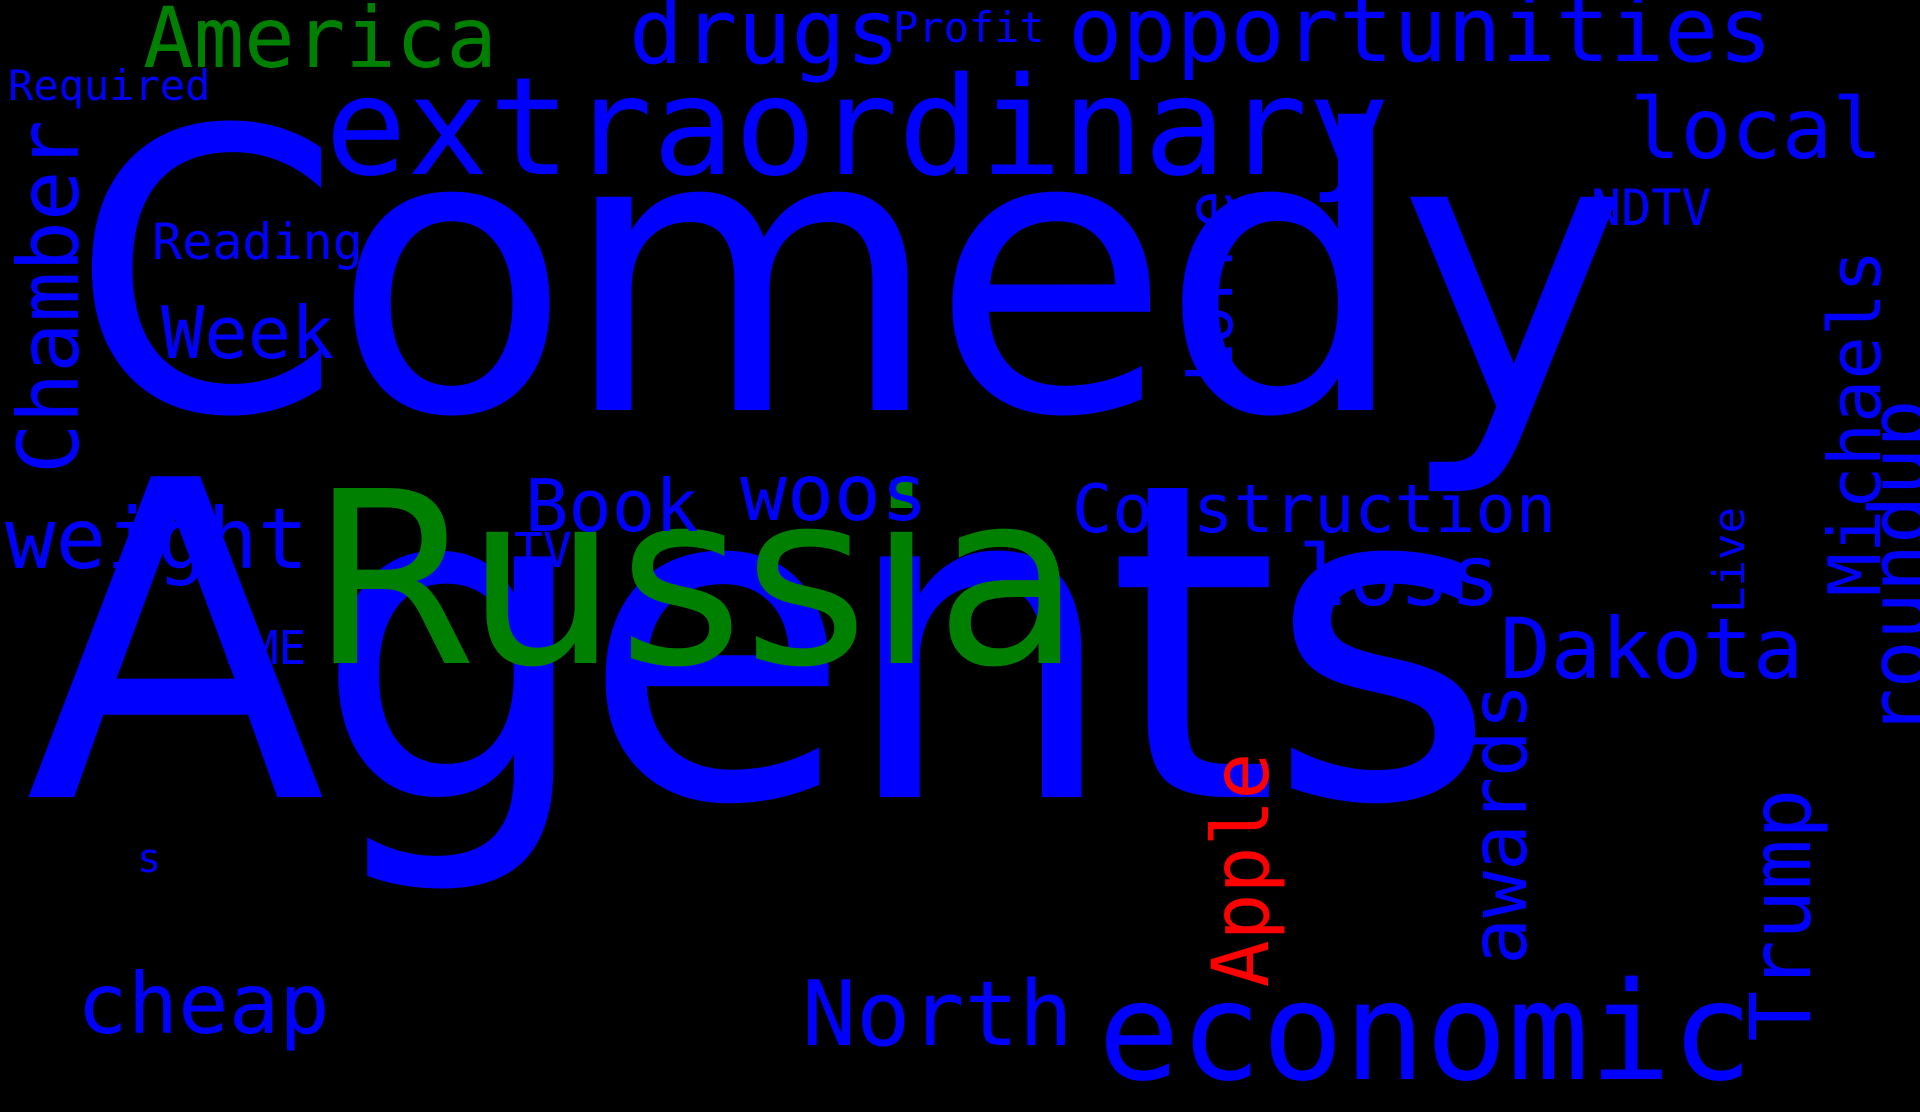  What do you see at coordinates (1204, 289) in the screenshot?
I see `word-lorne: Lorne` at bounding box center [1204, 289].